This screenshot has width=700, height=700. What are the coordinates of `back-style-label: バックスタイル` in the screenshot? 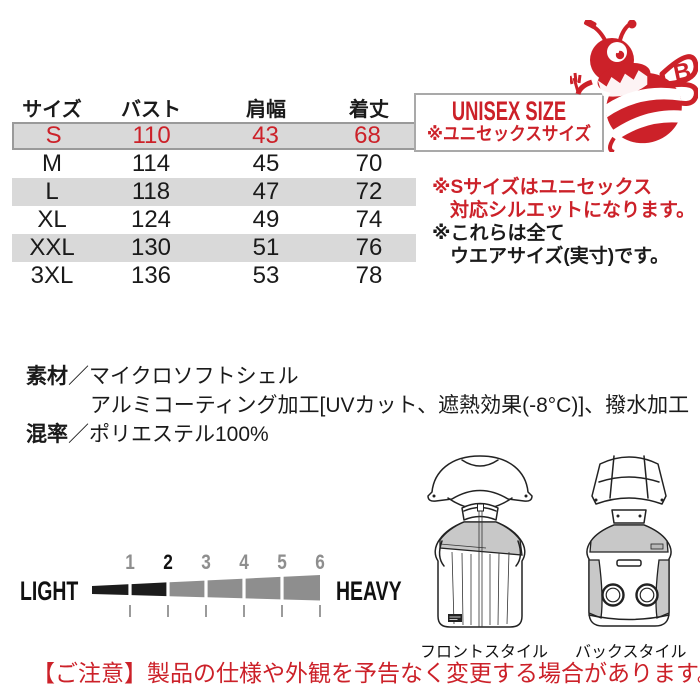 It's located at (631, 652).